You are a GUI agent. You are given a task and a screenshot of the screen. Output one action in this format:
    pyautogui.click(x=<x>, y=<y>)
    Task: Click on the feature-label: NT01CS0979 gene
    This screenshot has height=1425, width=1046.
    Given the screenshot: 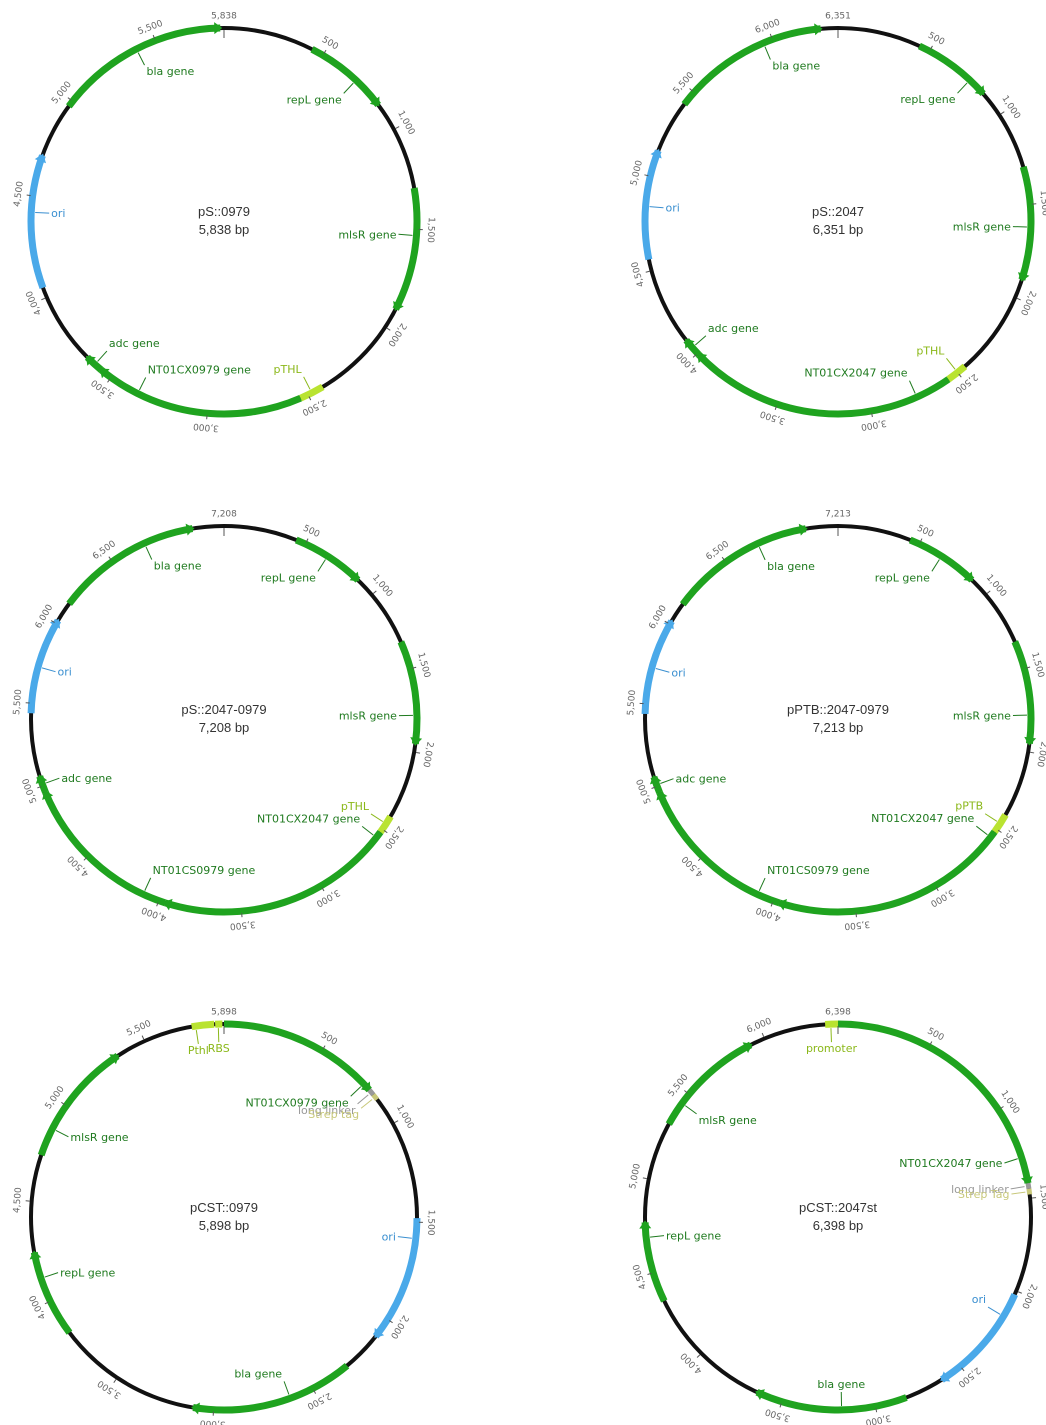 What is the action you would take?
    pyautogui.click(x=204, y=870)
    